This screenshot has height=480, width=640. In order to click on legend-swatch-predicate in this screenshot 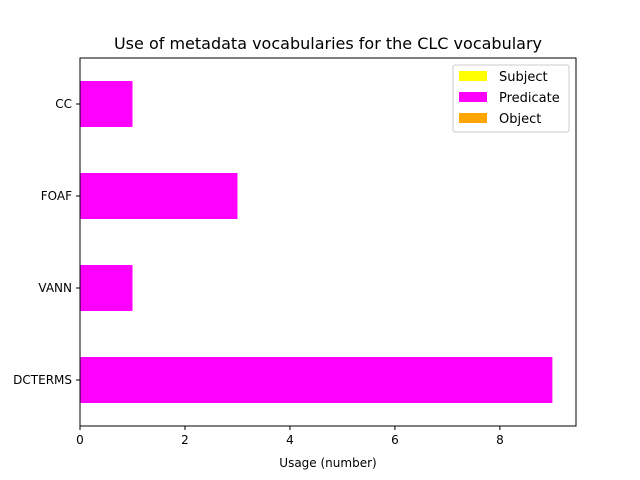, I will do `click(473, 97)`.